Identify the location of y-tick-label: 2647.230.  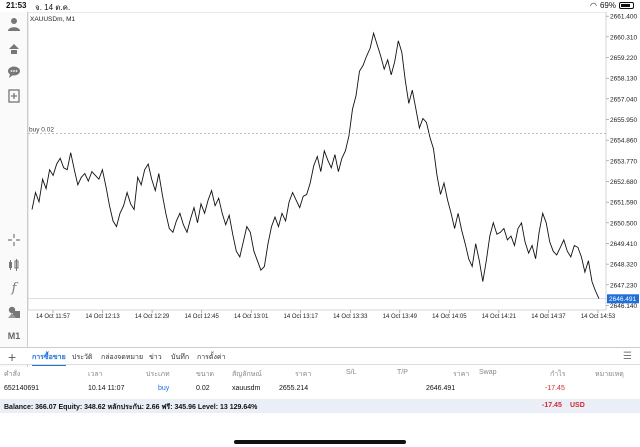
(623, 285).